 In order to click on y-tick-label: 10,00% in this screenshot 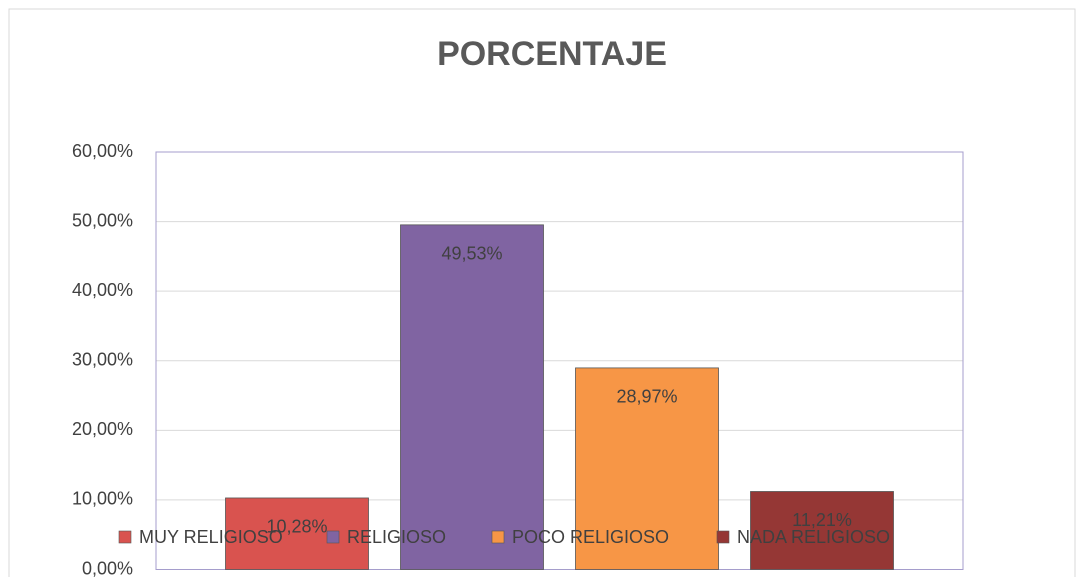, I will do `click(102, 499)`.